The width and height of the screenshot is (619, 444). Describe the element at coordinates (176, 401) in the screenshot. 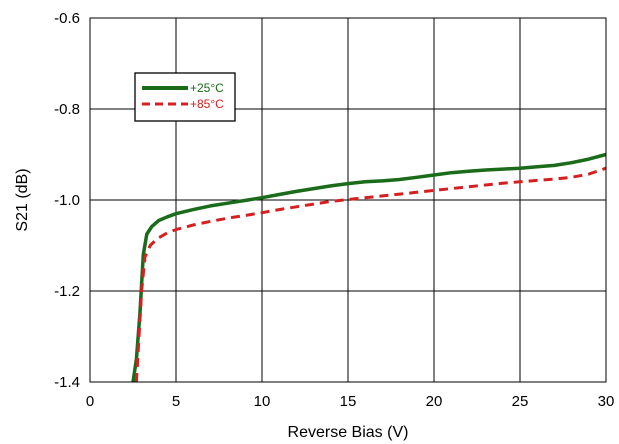

I see `x-tick-label: 5` at that location.